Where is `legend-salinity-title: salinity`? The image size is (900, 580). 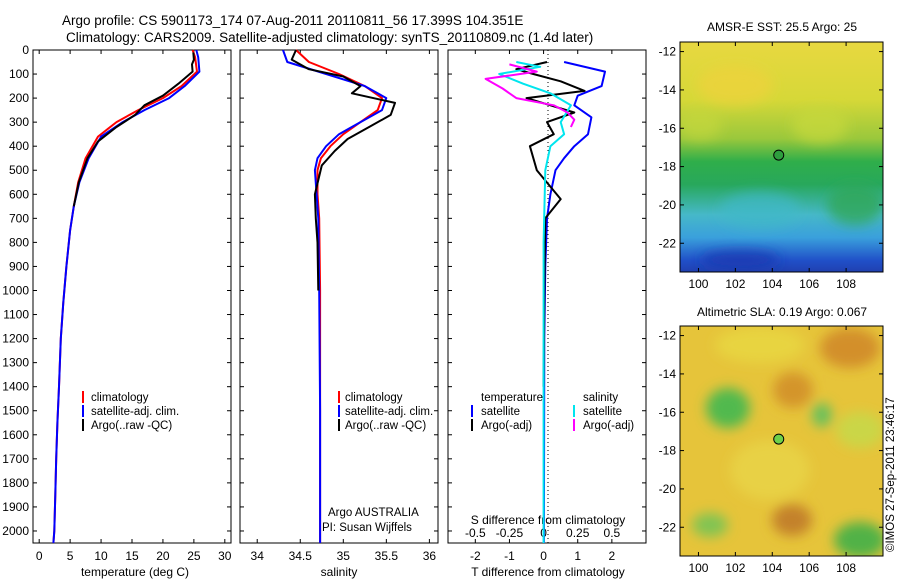 legend-salinity-title: salinity is located at coordinates (600, 398).